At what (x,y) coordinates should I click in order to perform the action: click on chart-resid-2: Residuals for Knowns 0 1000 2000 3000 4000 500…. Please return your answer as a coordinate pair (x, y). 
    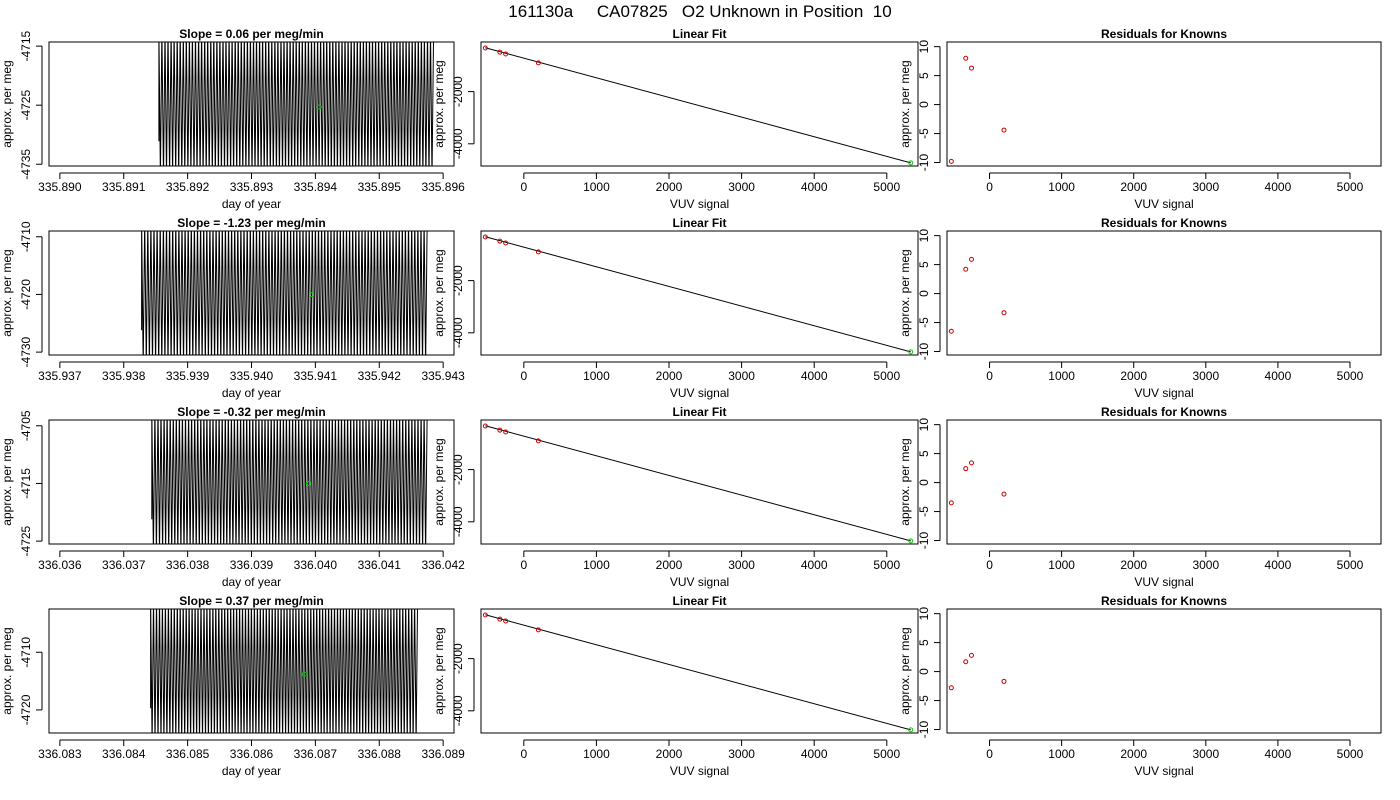
    Looking at the image, I should click on (1140, 308).